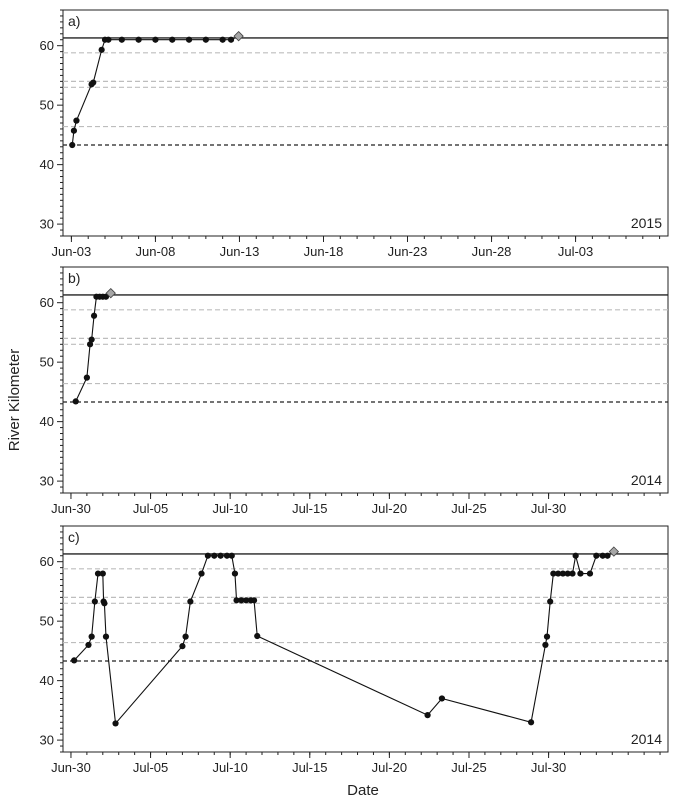 The height and width of the screenshot is (801, 673). What do you see at coordinates (408, 251) in the screenshot?
I see `x-tick-label: Jun-23` at bounding box center [408, 251].